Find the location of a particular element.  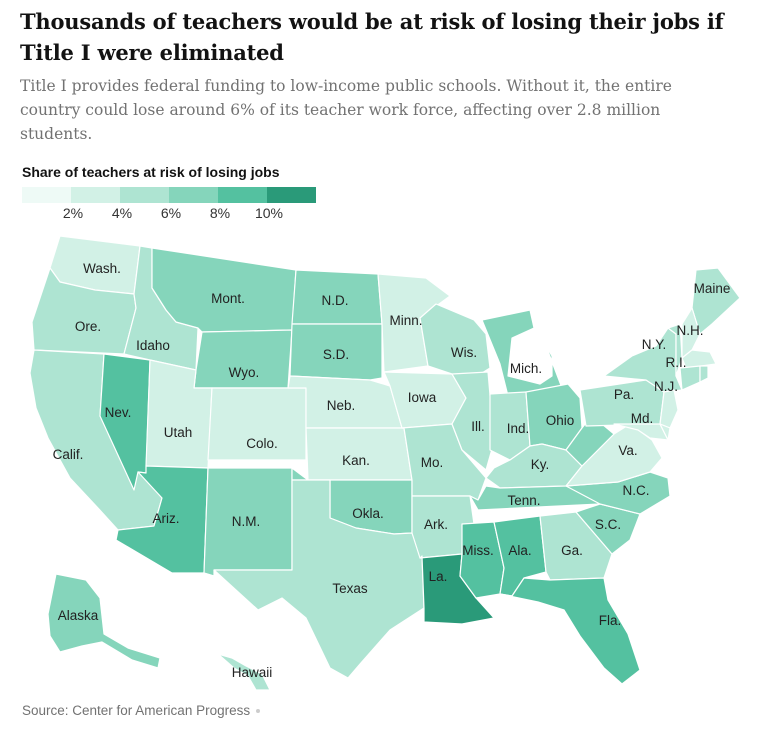

source-note: Source: Center for American Progress is located at coordinates (141, 710).